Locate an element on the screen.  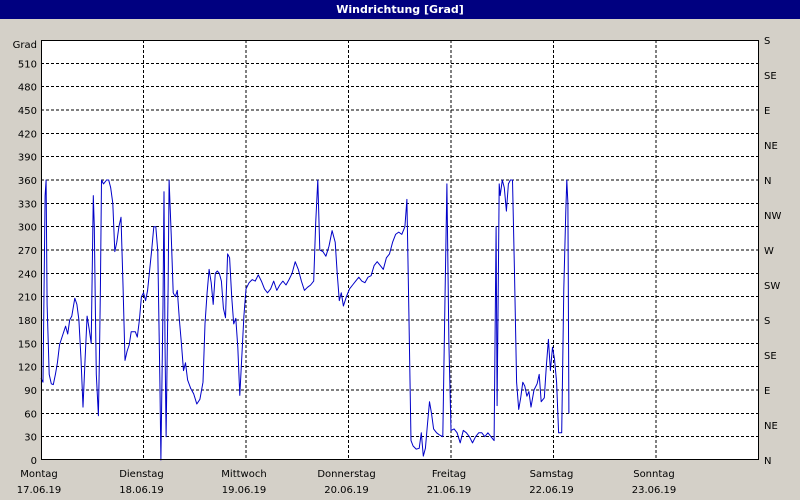
y-tick-label: 270 is located at coordinates (27, 251).